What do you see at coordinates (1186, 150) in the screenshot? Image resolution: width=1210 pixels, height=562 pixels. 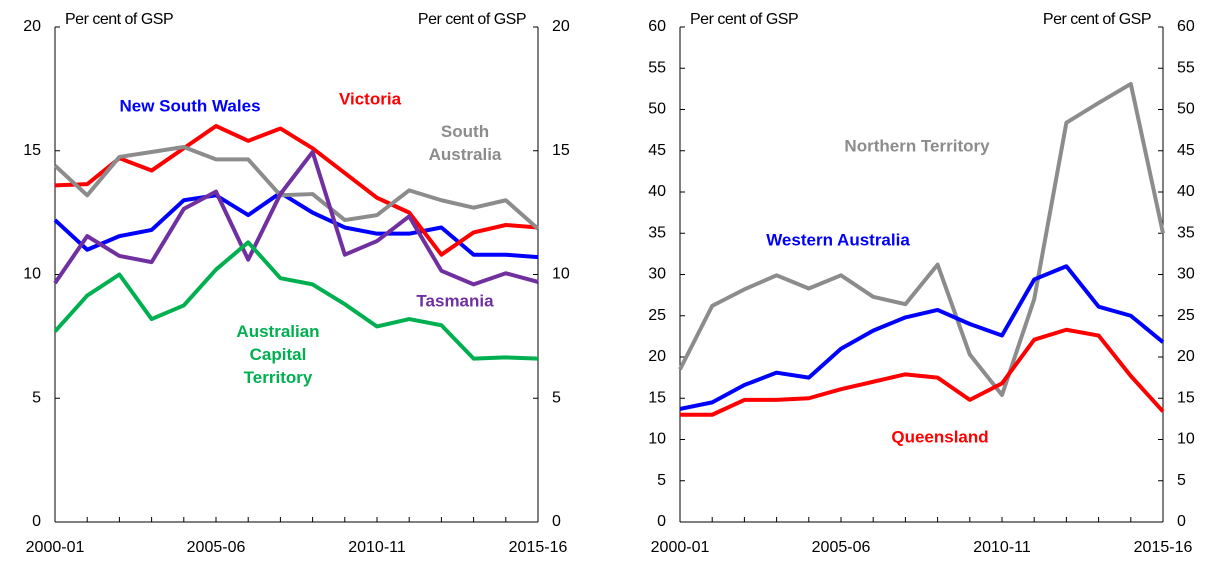 I see `y2-tick-label: 45` at bounding box center [1186, 150].